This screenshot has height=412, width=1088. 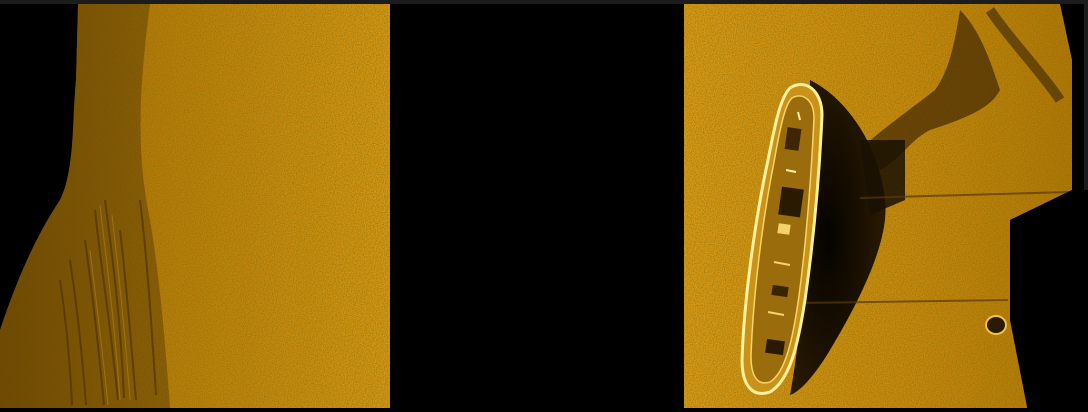 I want to click on shipwreck, so click(x=782, y=238).